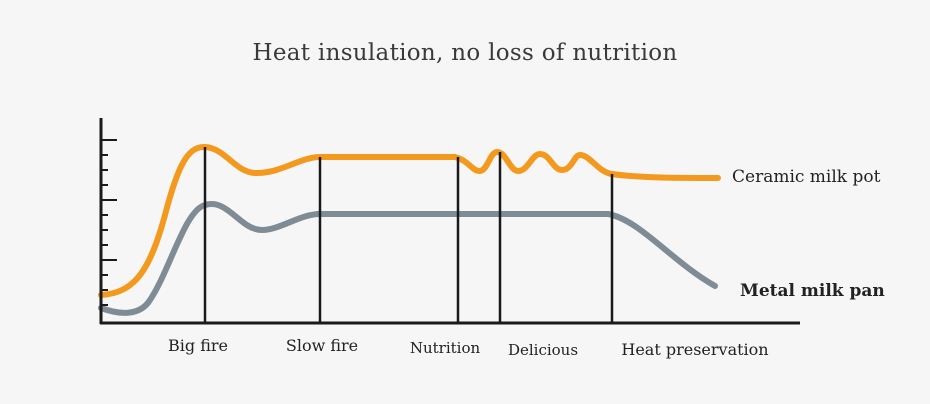  Describe the element at coordinates (322, 345) in the screenshot. I see `x-tick-label: Slow fire` at that location.